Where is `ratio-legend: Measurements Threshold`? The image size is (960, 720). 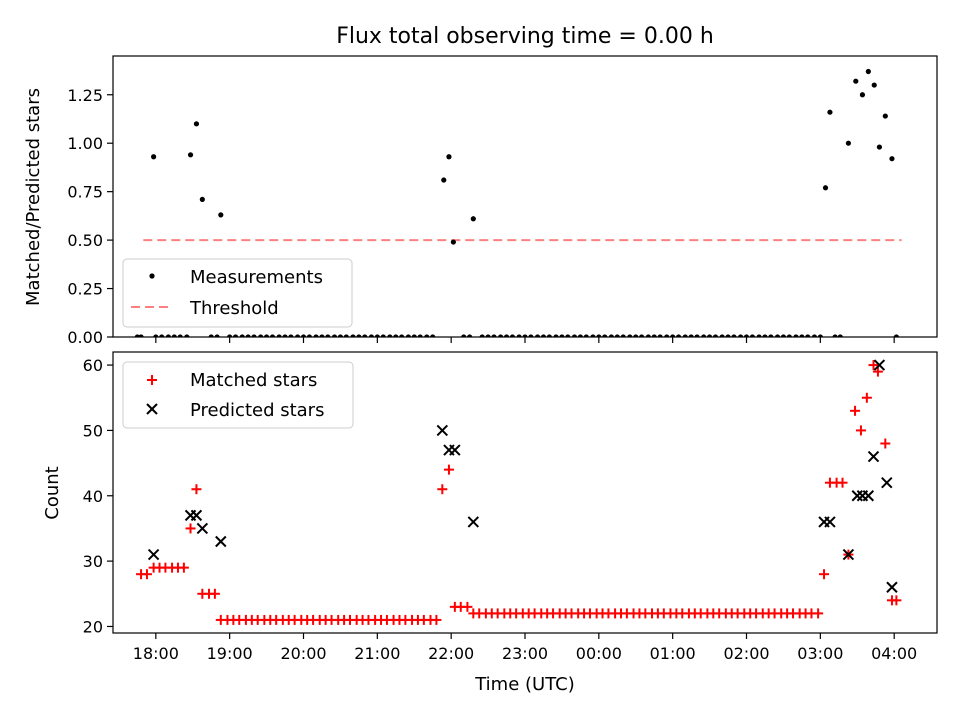
ratio-legend: Measurements Threshold is located at coordinates (237, 293).